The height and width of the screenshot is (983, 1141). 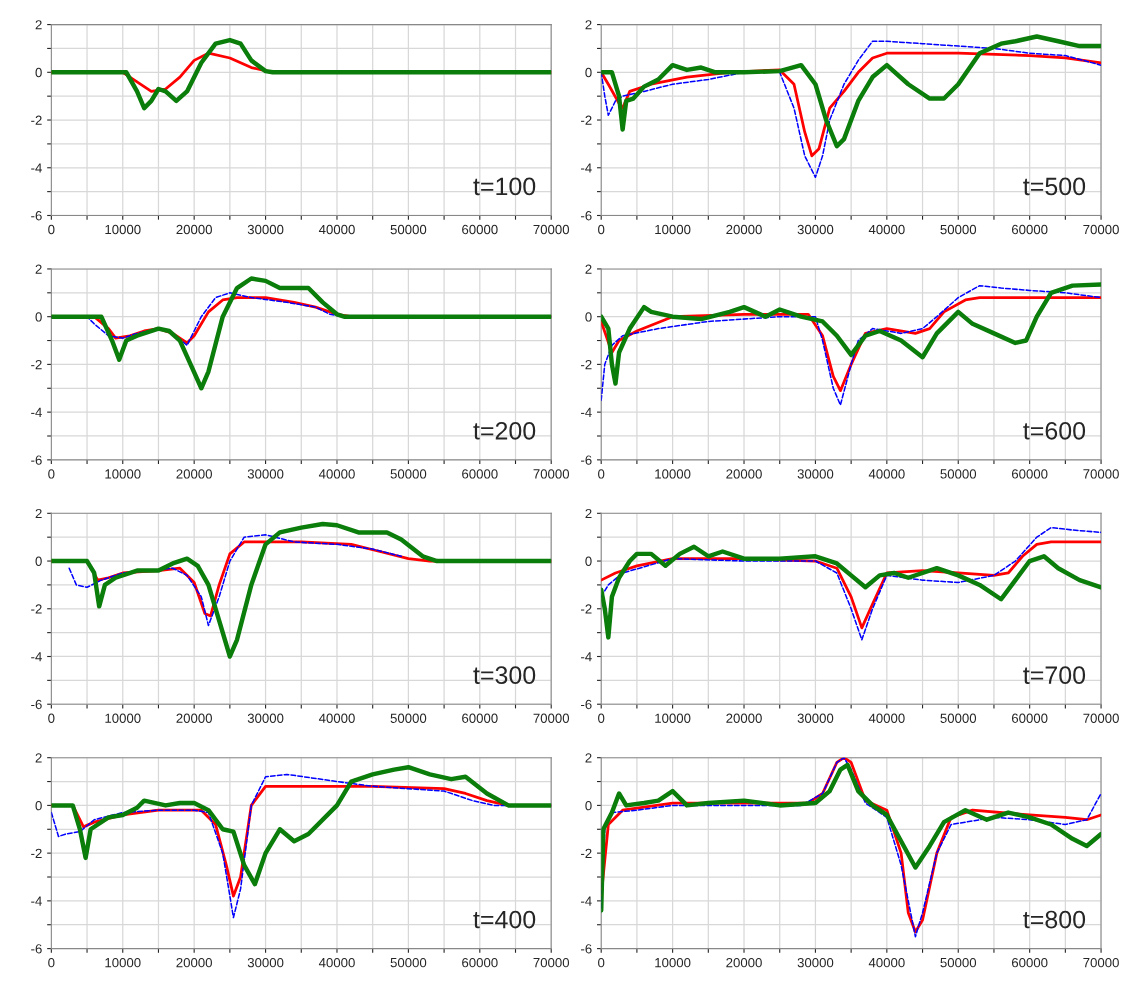 I want to click on annotation: t=800, so click(x=1054, y=919).